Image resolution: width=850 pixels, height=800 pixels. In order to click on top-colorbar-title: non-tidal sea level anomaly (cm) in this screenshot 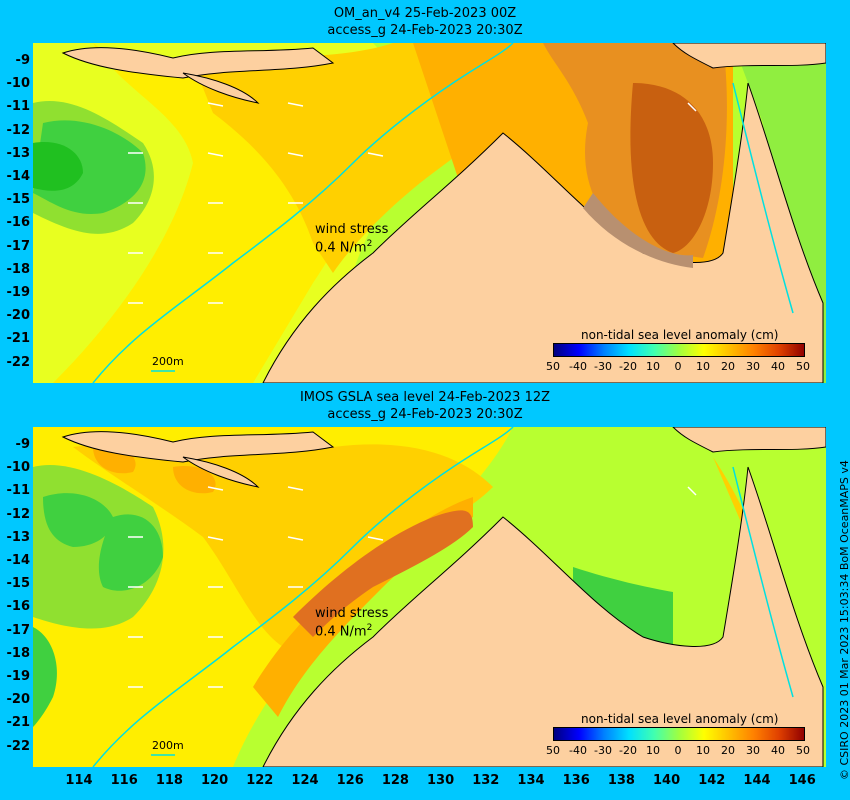, I will do `click(680, 335)`.